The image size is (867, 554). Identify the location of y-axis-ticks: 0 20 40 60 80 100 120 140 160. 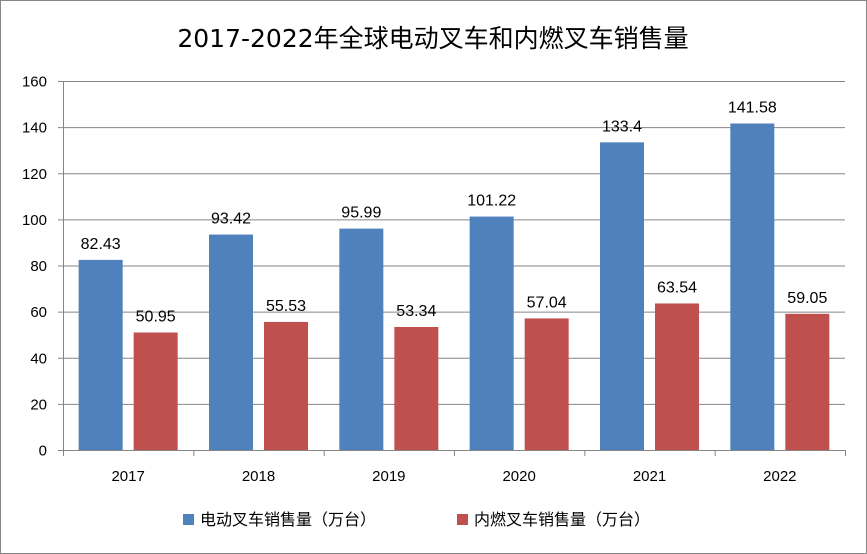
(42, 267).